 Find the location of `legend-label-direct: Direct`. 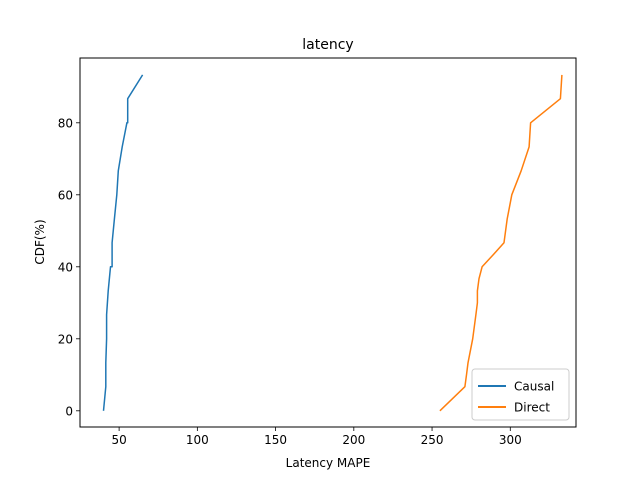

legend-label-direct: Direct is located at coordinates (532, 408).